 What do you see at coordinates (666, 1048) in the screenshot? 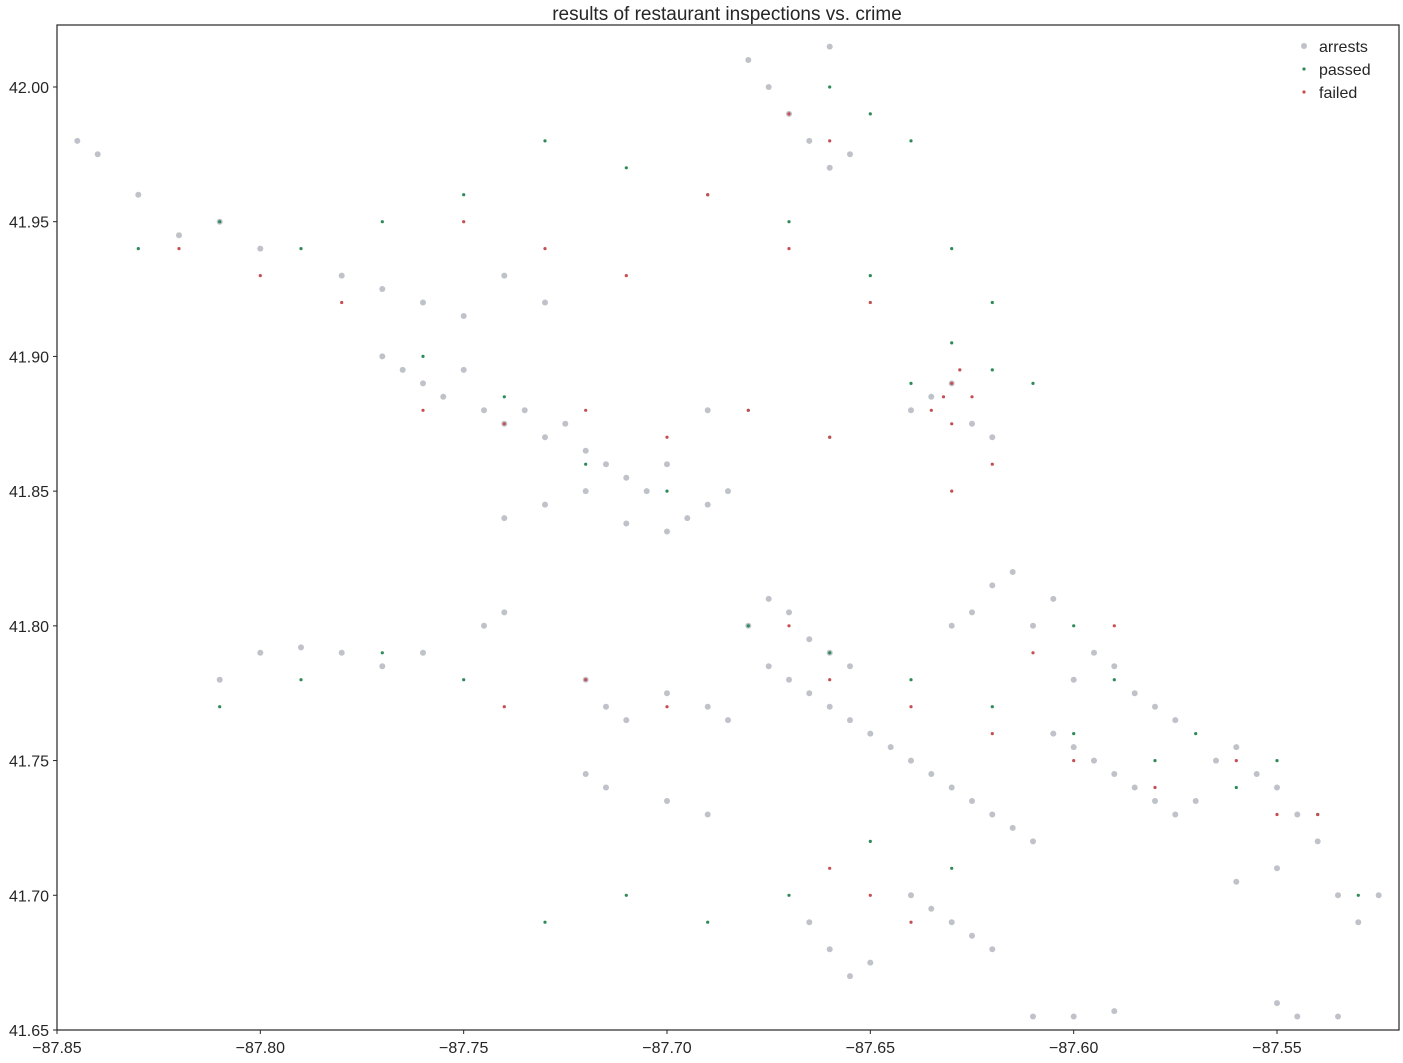
I see `x-tick-label: −87.70` at bounding box center [666, 1048].